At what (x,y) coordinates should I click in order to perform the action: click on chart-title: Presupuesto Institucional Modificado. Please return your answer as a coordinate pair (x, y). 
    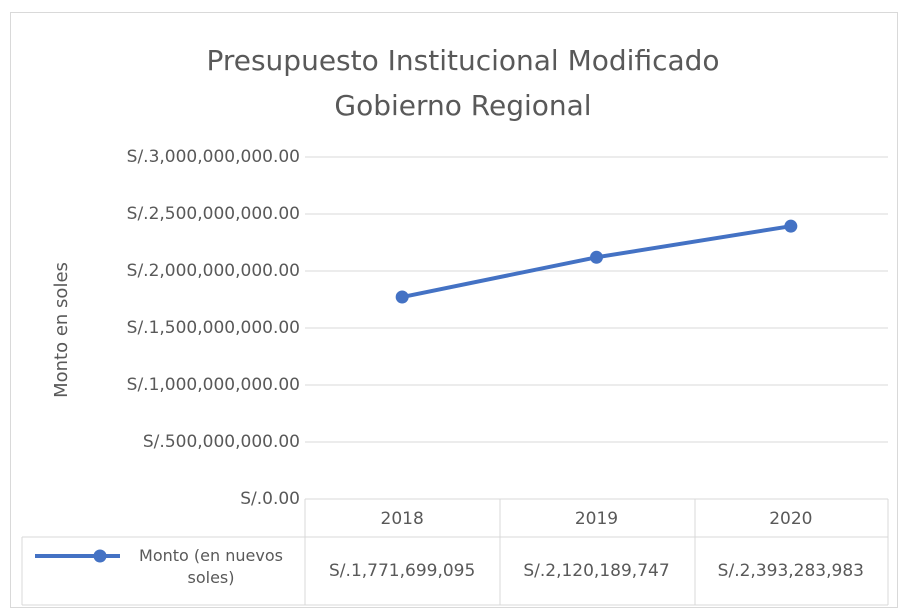
    Looking at the image, I should click on (462, 60).